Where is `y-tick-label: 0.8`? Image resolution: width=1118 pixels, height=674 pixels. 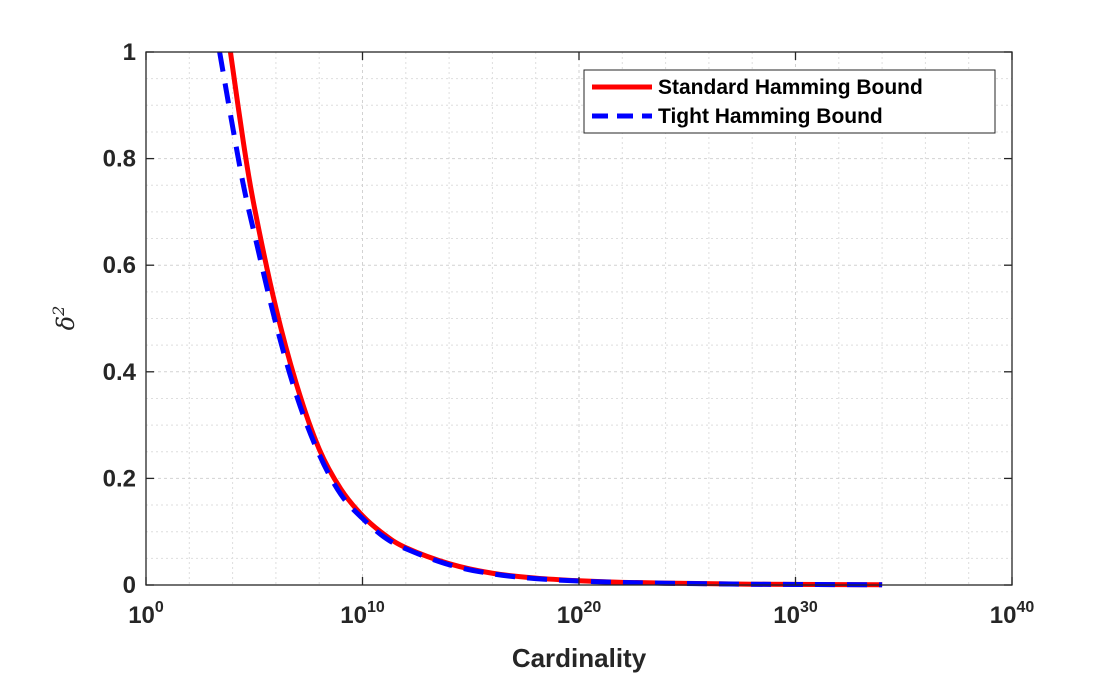 y-tick-label: 0.8 is located at coordinates (119, 159).